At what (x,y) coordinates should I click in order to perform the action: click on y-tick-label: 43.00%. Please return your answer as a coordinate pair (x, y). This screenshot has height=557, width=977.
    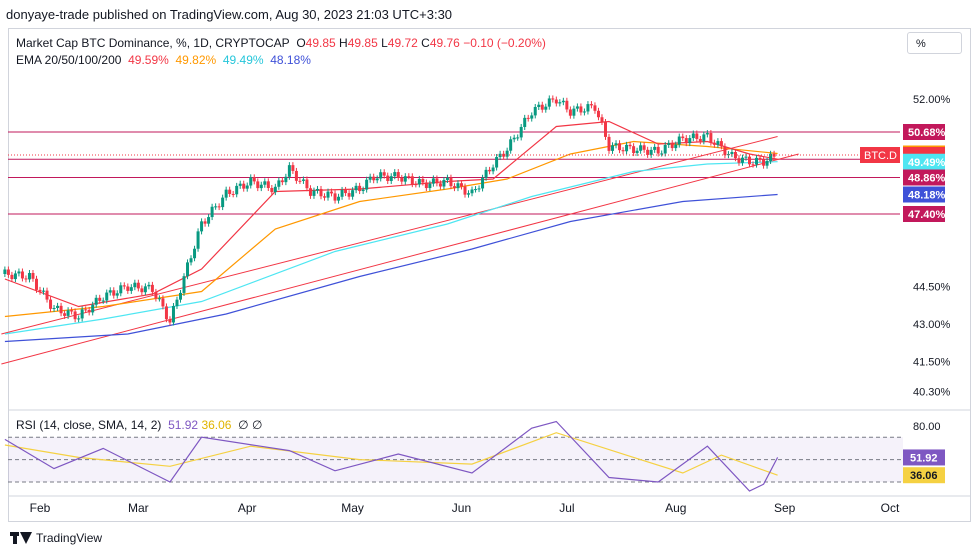
    Looking at the image, I should click on (932, 325).